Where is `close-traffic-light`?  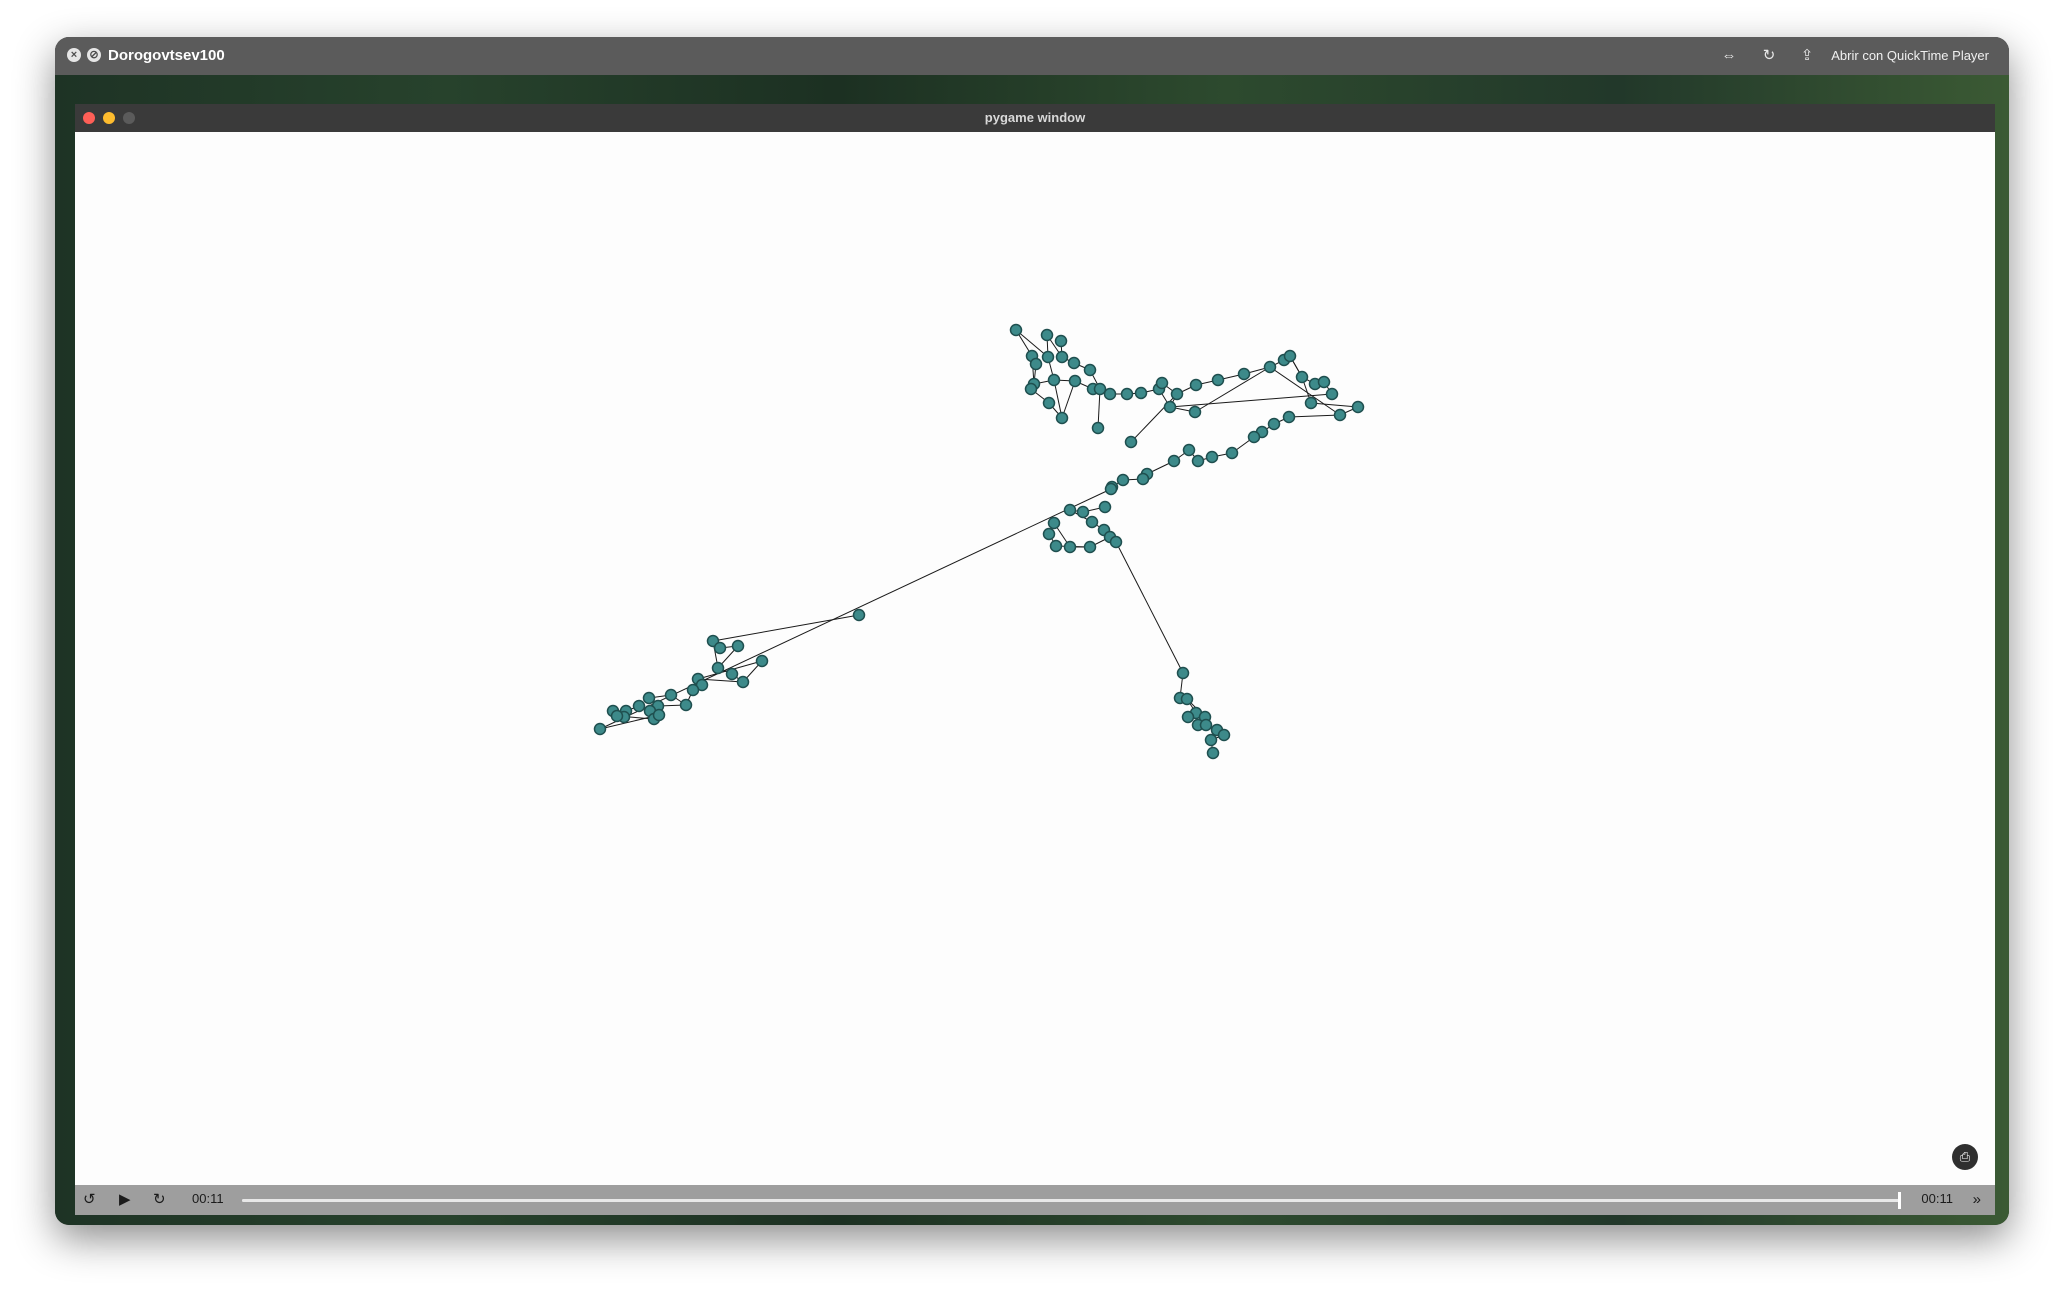 close-traffic-light is located at coordinates (89, 118).